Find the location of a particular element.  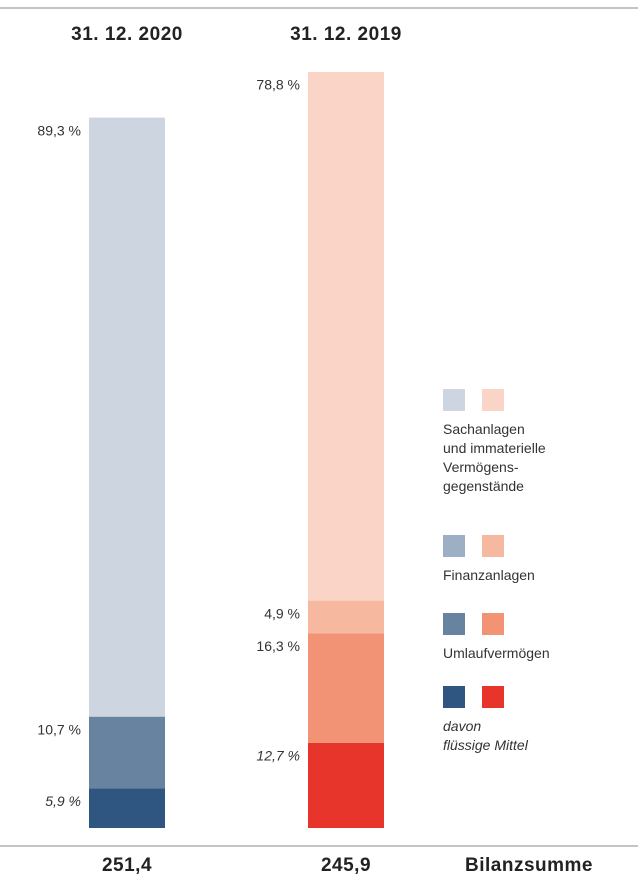

legend-label: Finanzanlagen is located at coordinates (489, 575).